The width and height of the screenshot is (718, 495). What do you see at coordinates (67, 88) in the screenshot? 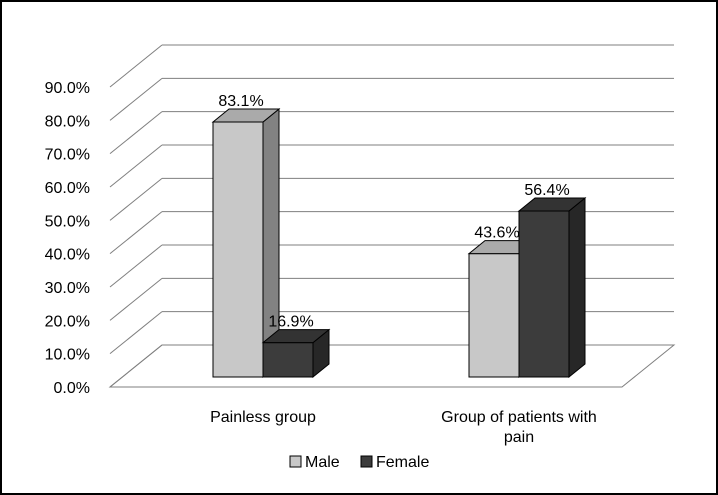
I see `y-tick-label: 90.0%` at bounding box center [67, 88].